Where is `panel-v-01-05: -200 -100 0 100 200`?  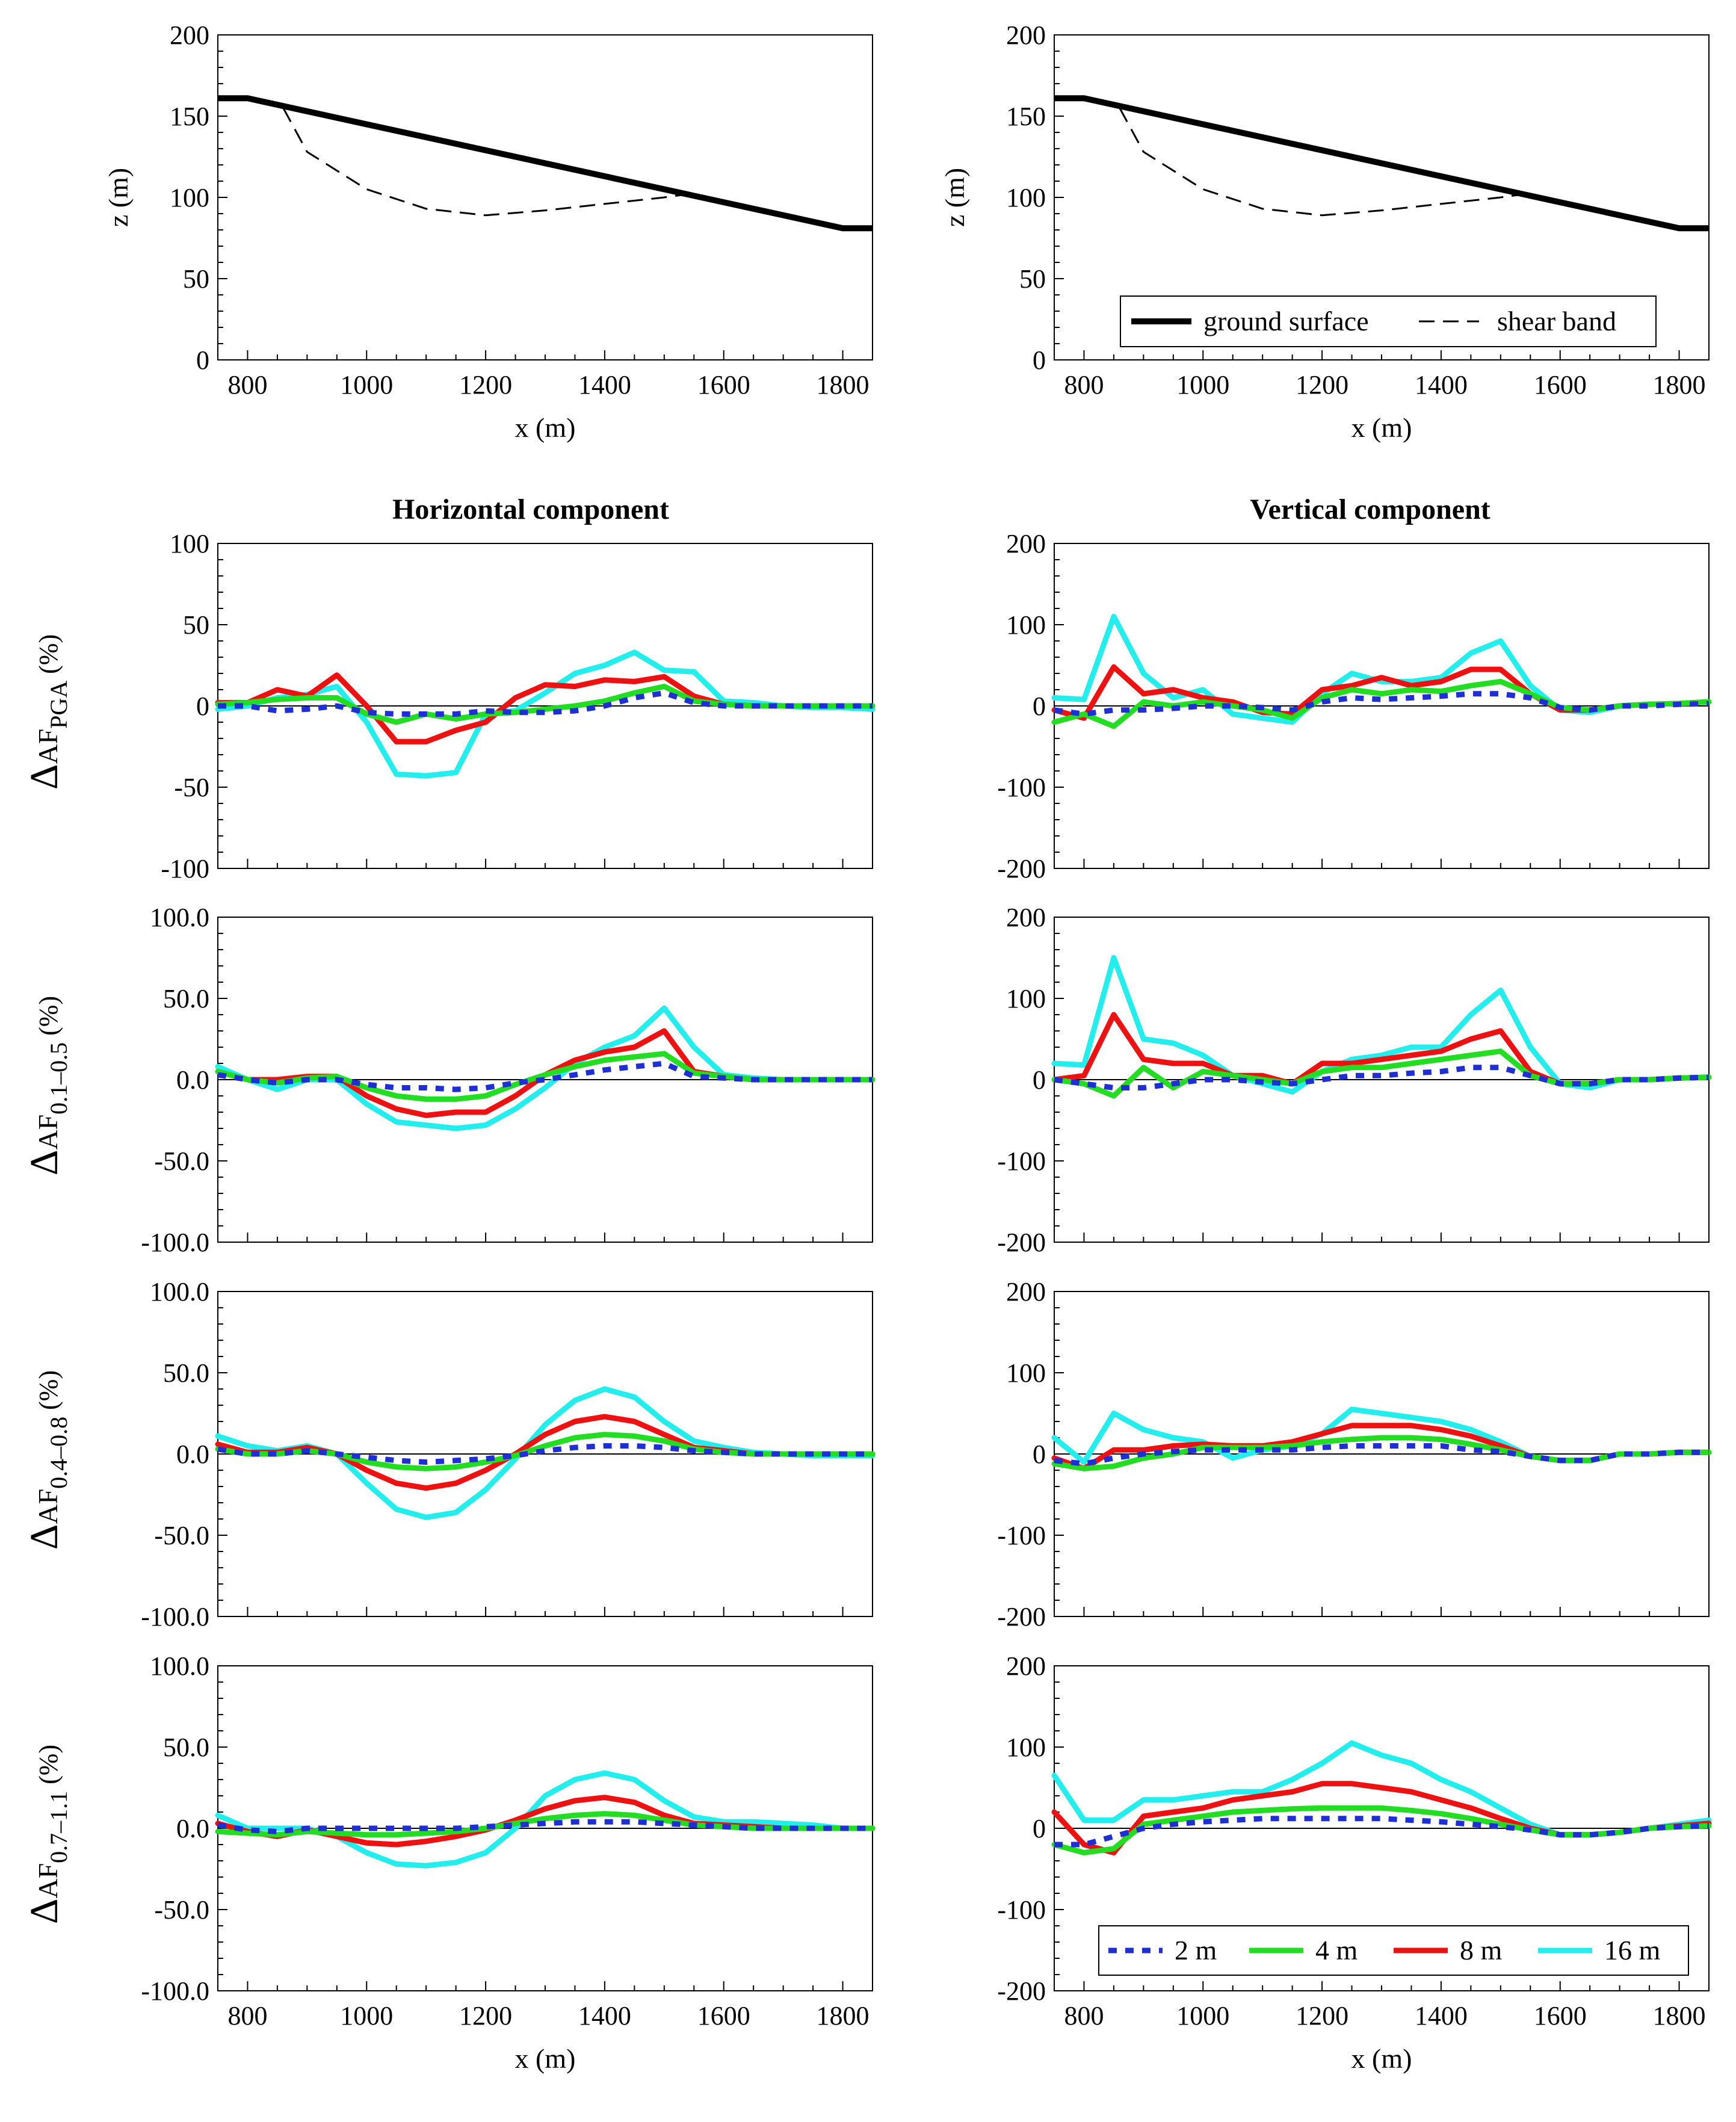 panel-v-01-05: -200 -100 0 100 200 is located at coordinates (1354, 1080).